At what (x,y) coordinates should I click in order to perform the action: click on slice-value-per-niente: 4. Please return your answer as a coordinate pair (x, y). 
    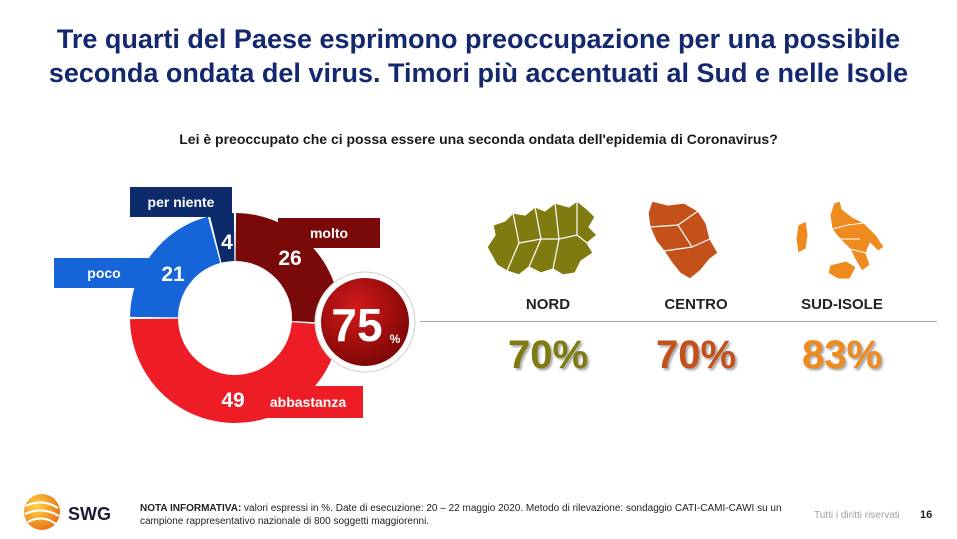
    Looking at the image, I should click on (227, 242).